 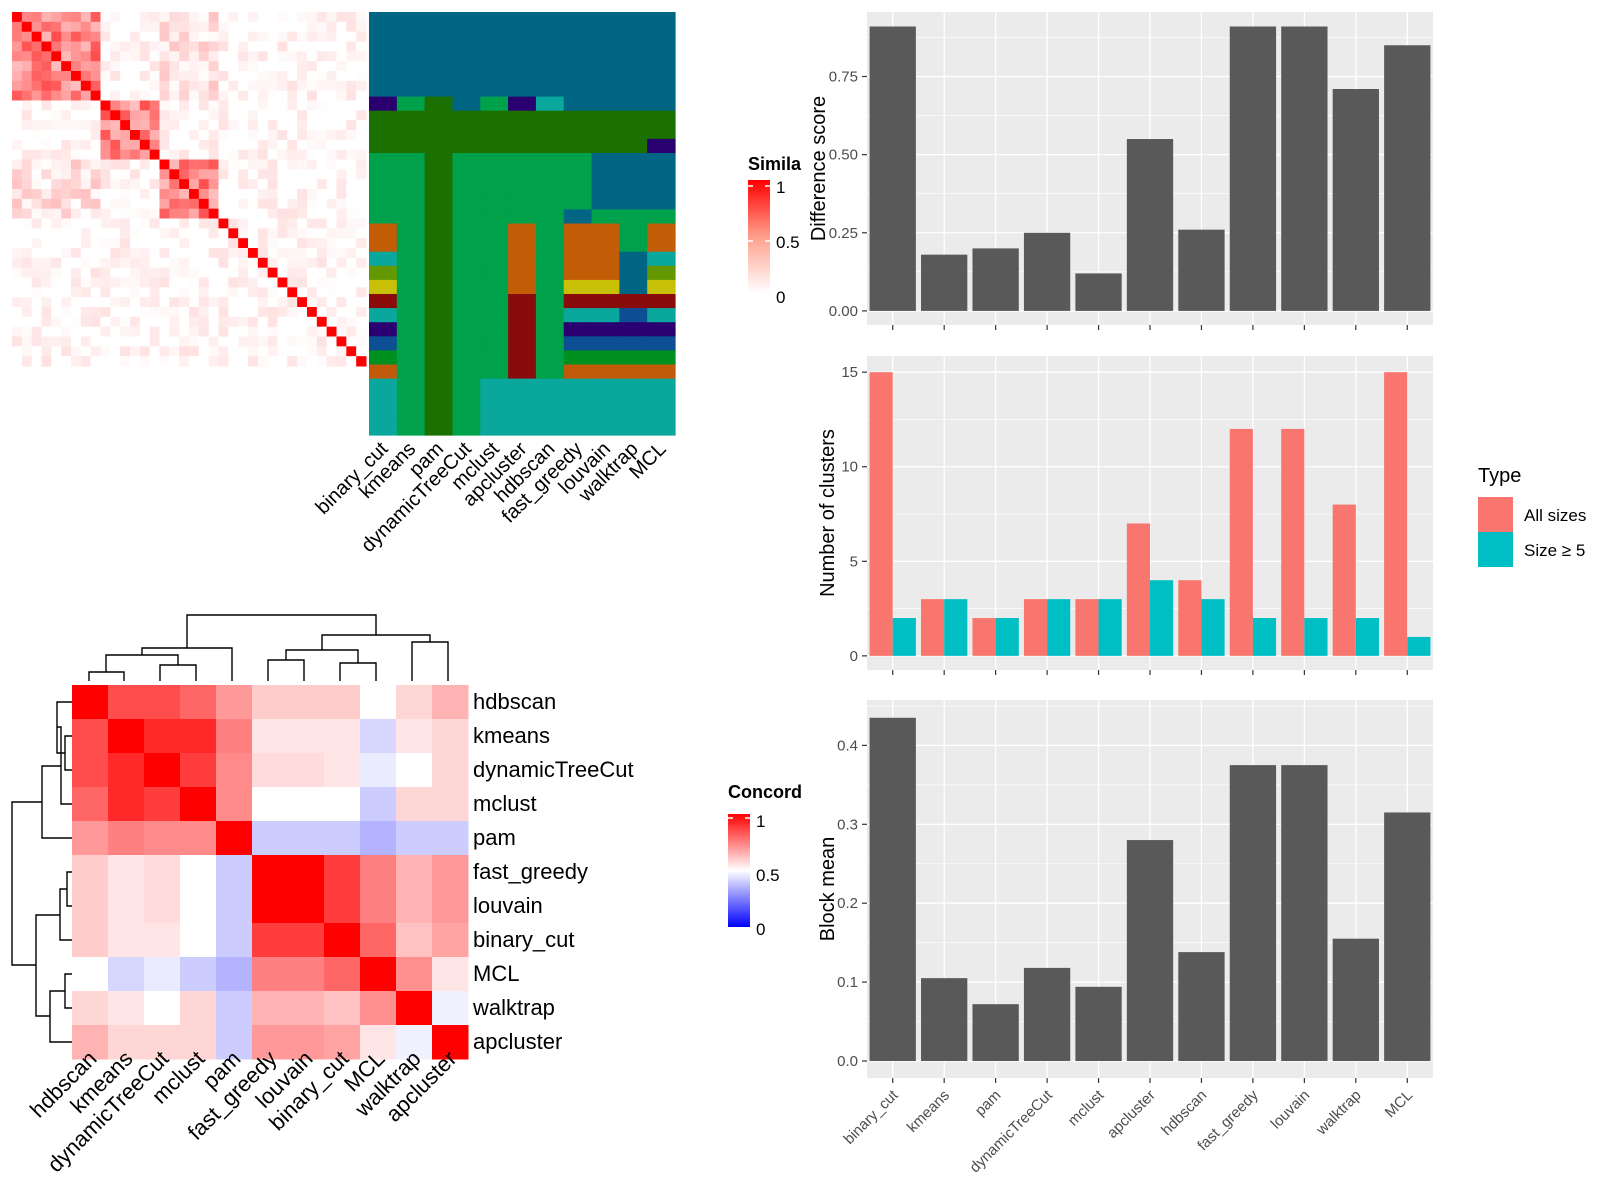 I want to click on y-tick-label: 0, so click(x=854, y=656).